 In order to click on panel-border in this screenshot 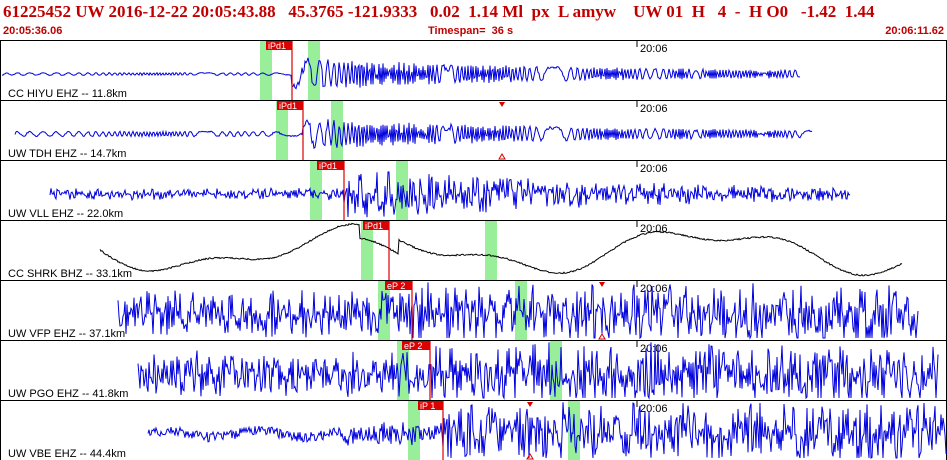, I will do `click(473, 250)`.